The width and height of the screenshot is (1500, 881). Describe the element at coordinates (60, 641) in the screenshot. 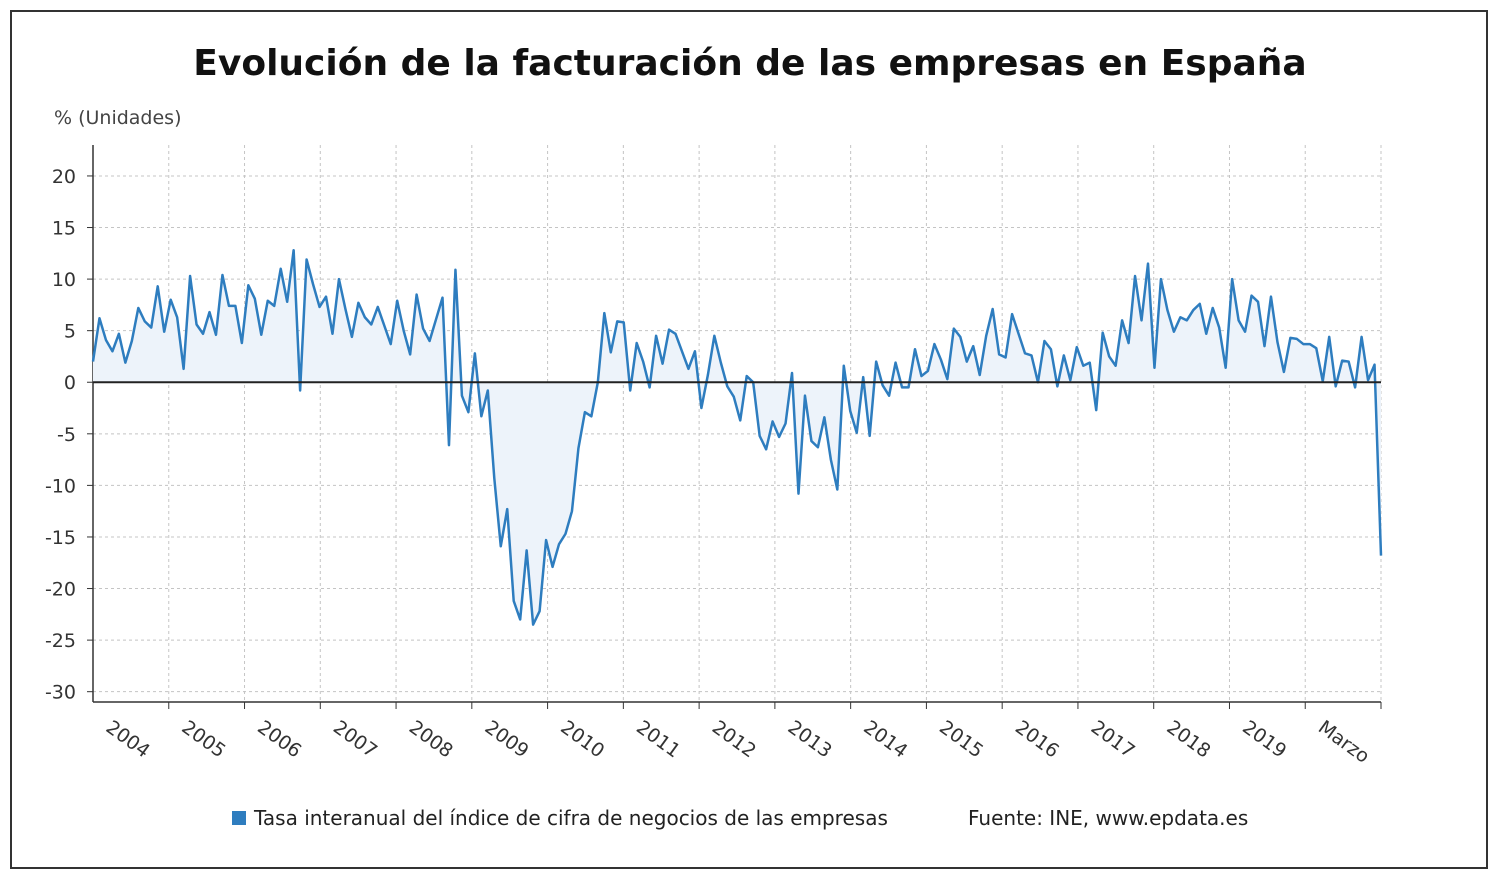

I see `y-tick-label: -25` at that location.